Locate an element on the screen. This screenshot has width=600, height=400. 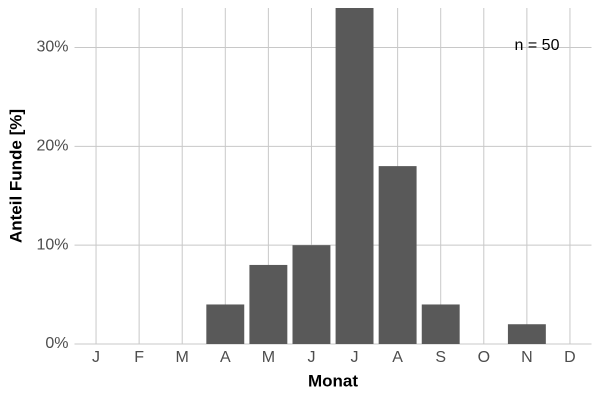
y-axis-title: Anteil Funde [%] is located at coordinates (15, 176).